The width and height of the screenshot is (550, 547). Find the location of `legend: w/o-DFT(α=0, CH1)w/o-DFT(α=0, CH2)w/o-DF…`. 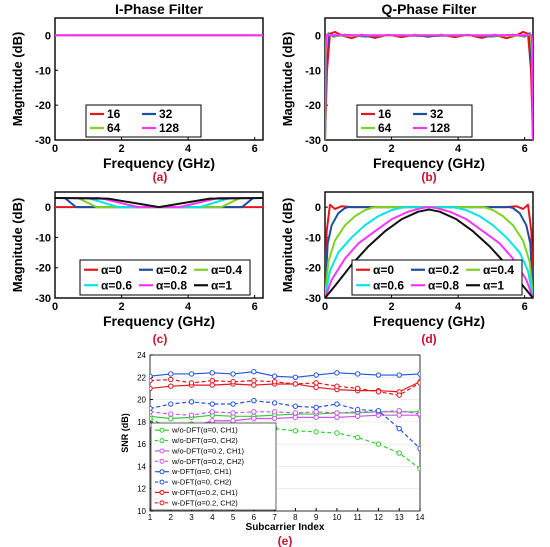

legend: w/o-DFT(α=0, CH1)w/o-DFT(α=0, CH2)w/o-DF… is located at coordinates (213, 466).